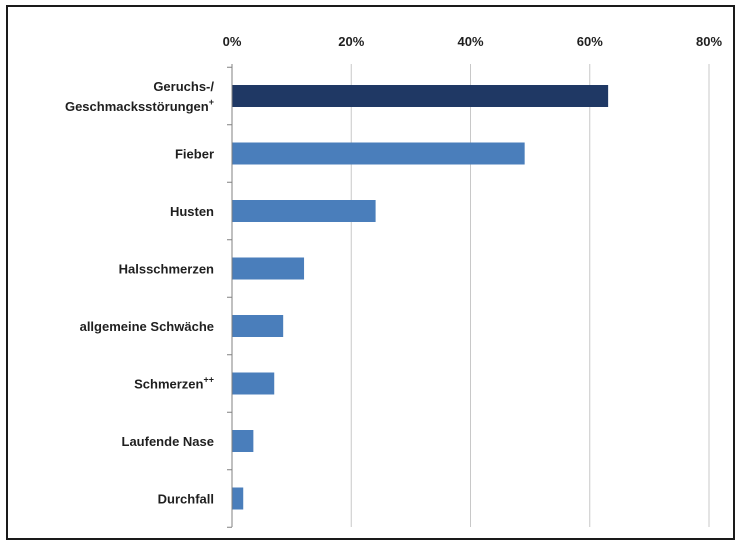 The image size is (745, 546). Describe the element at coordinates (186, 499) in the screenshot. I see `category-label: Durchfall` at that location.